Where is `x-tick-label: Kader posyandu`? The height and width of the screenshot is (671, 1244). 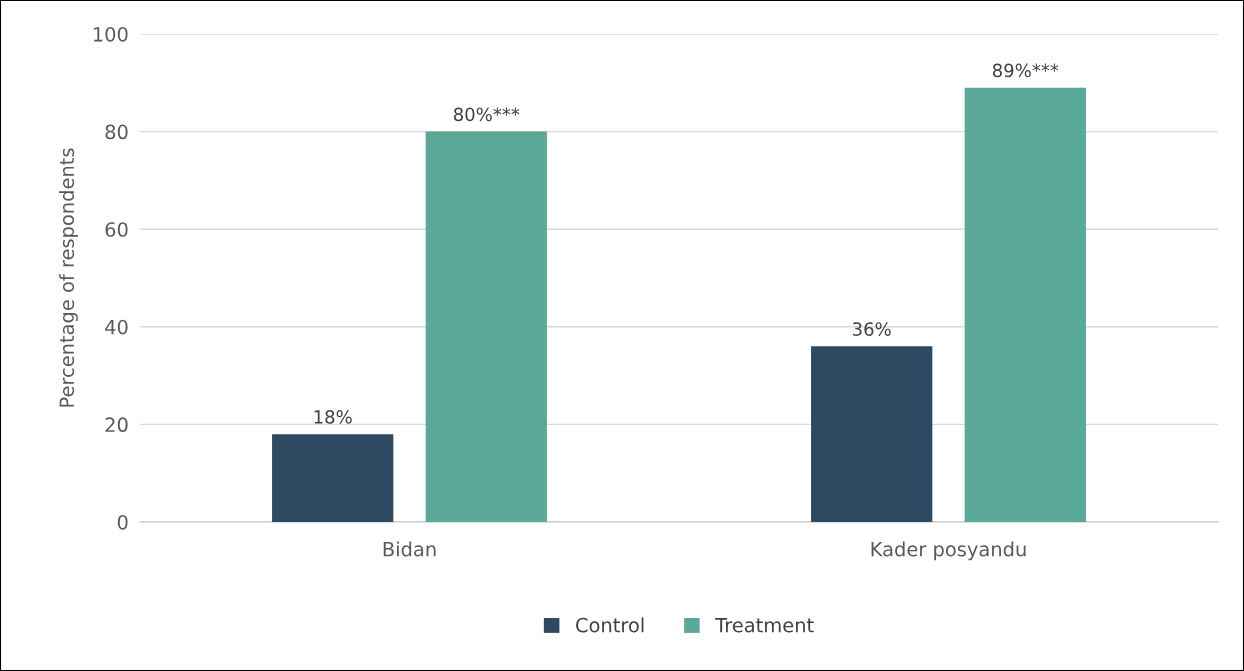 x-tick-label: Kader posyandu is located at coordinates (948, 551).